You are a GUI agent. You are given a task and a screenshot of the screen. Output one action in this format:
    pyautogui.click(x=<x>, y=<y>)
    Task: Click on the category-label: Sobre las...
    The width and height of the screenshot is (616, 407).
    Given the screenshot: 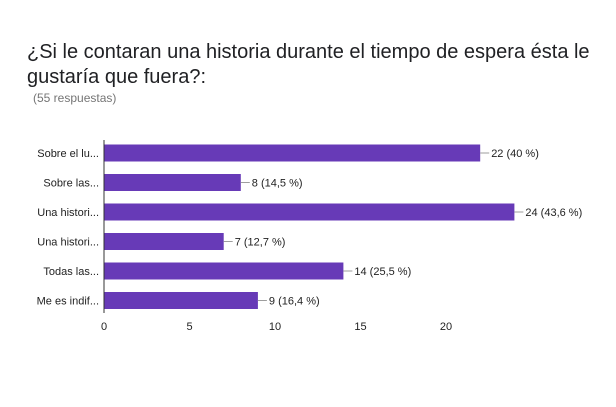 What is the action you would take?
    pyautogui.click(x=71, y=184)
    